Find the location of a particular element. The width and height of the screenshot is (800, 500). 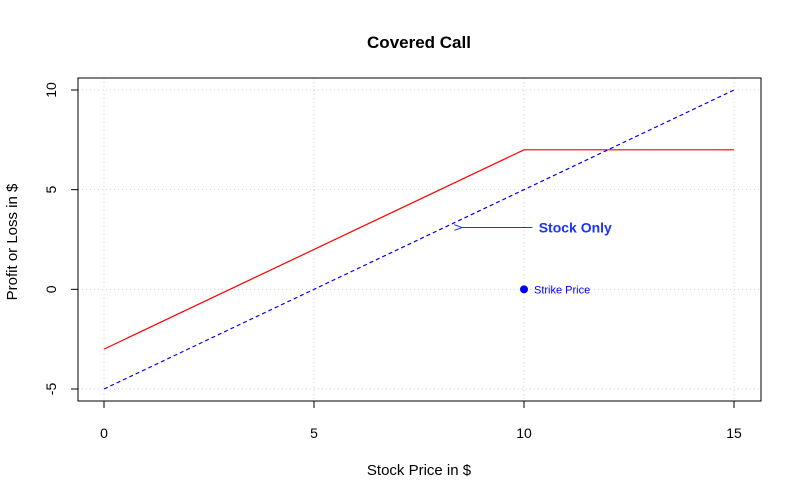

x-axis-label: Stock Price in $ is located at coordinates (419, 470).